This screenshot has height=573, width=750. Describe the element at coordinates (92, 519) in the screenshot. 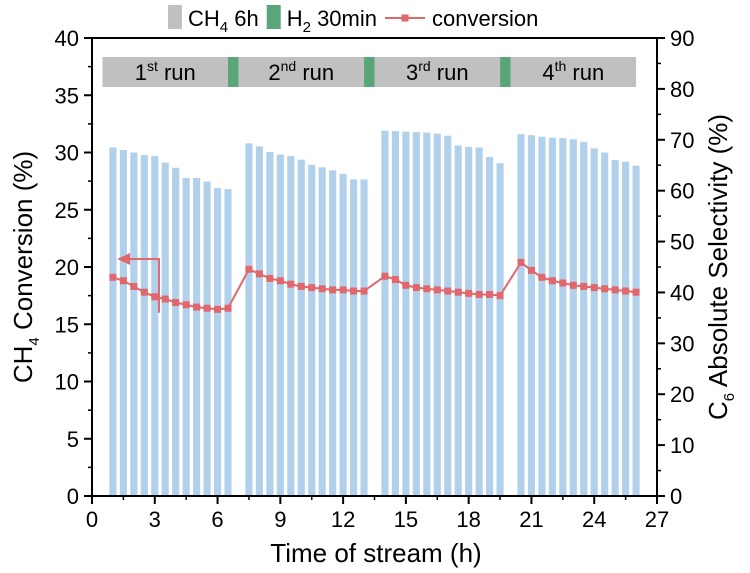

I see `x-tick-label: 0` at that location.